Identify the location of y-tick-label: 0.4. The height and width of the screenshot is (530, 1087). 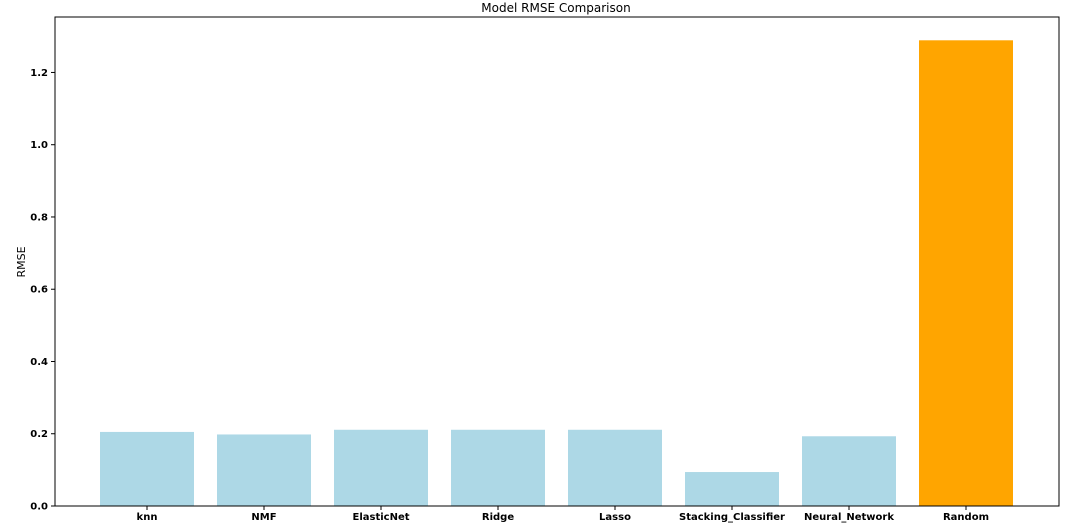
(39, 362).